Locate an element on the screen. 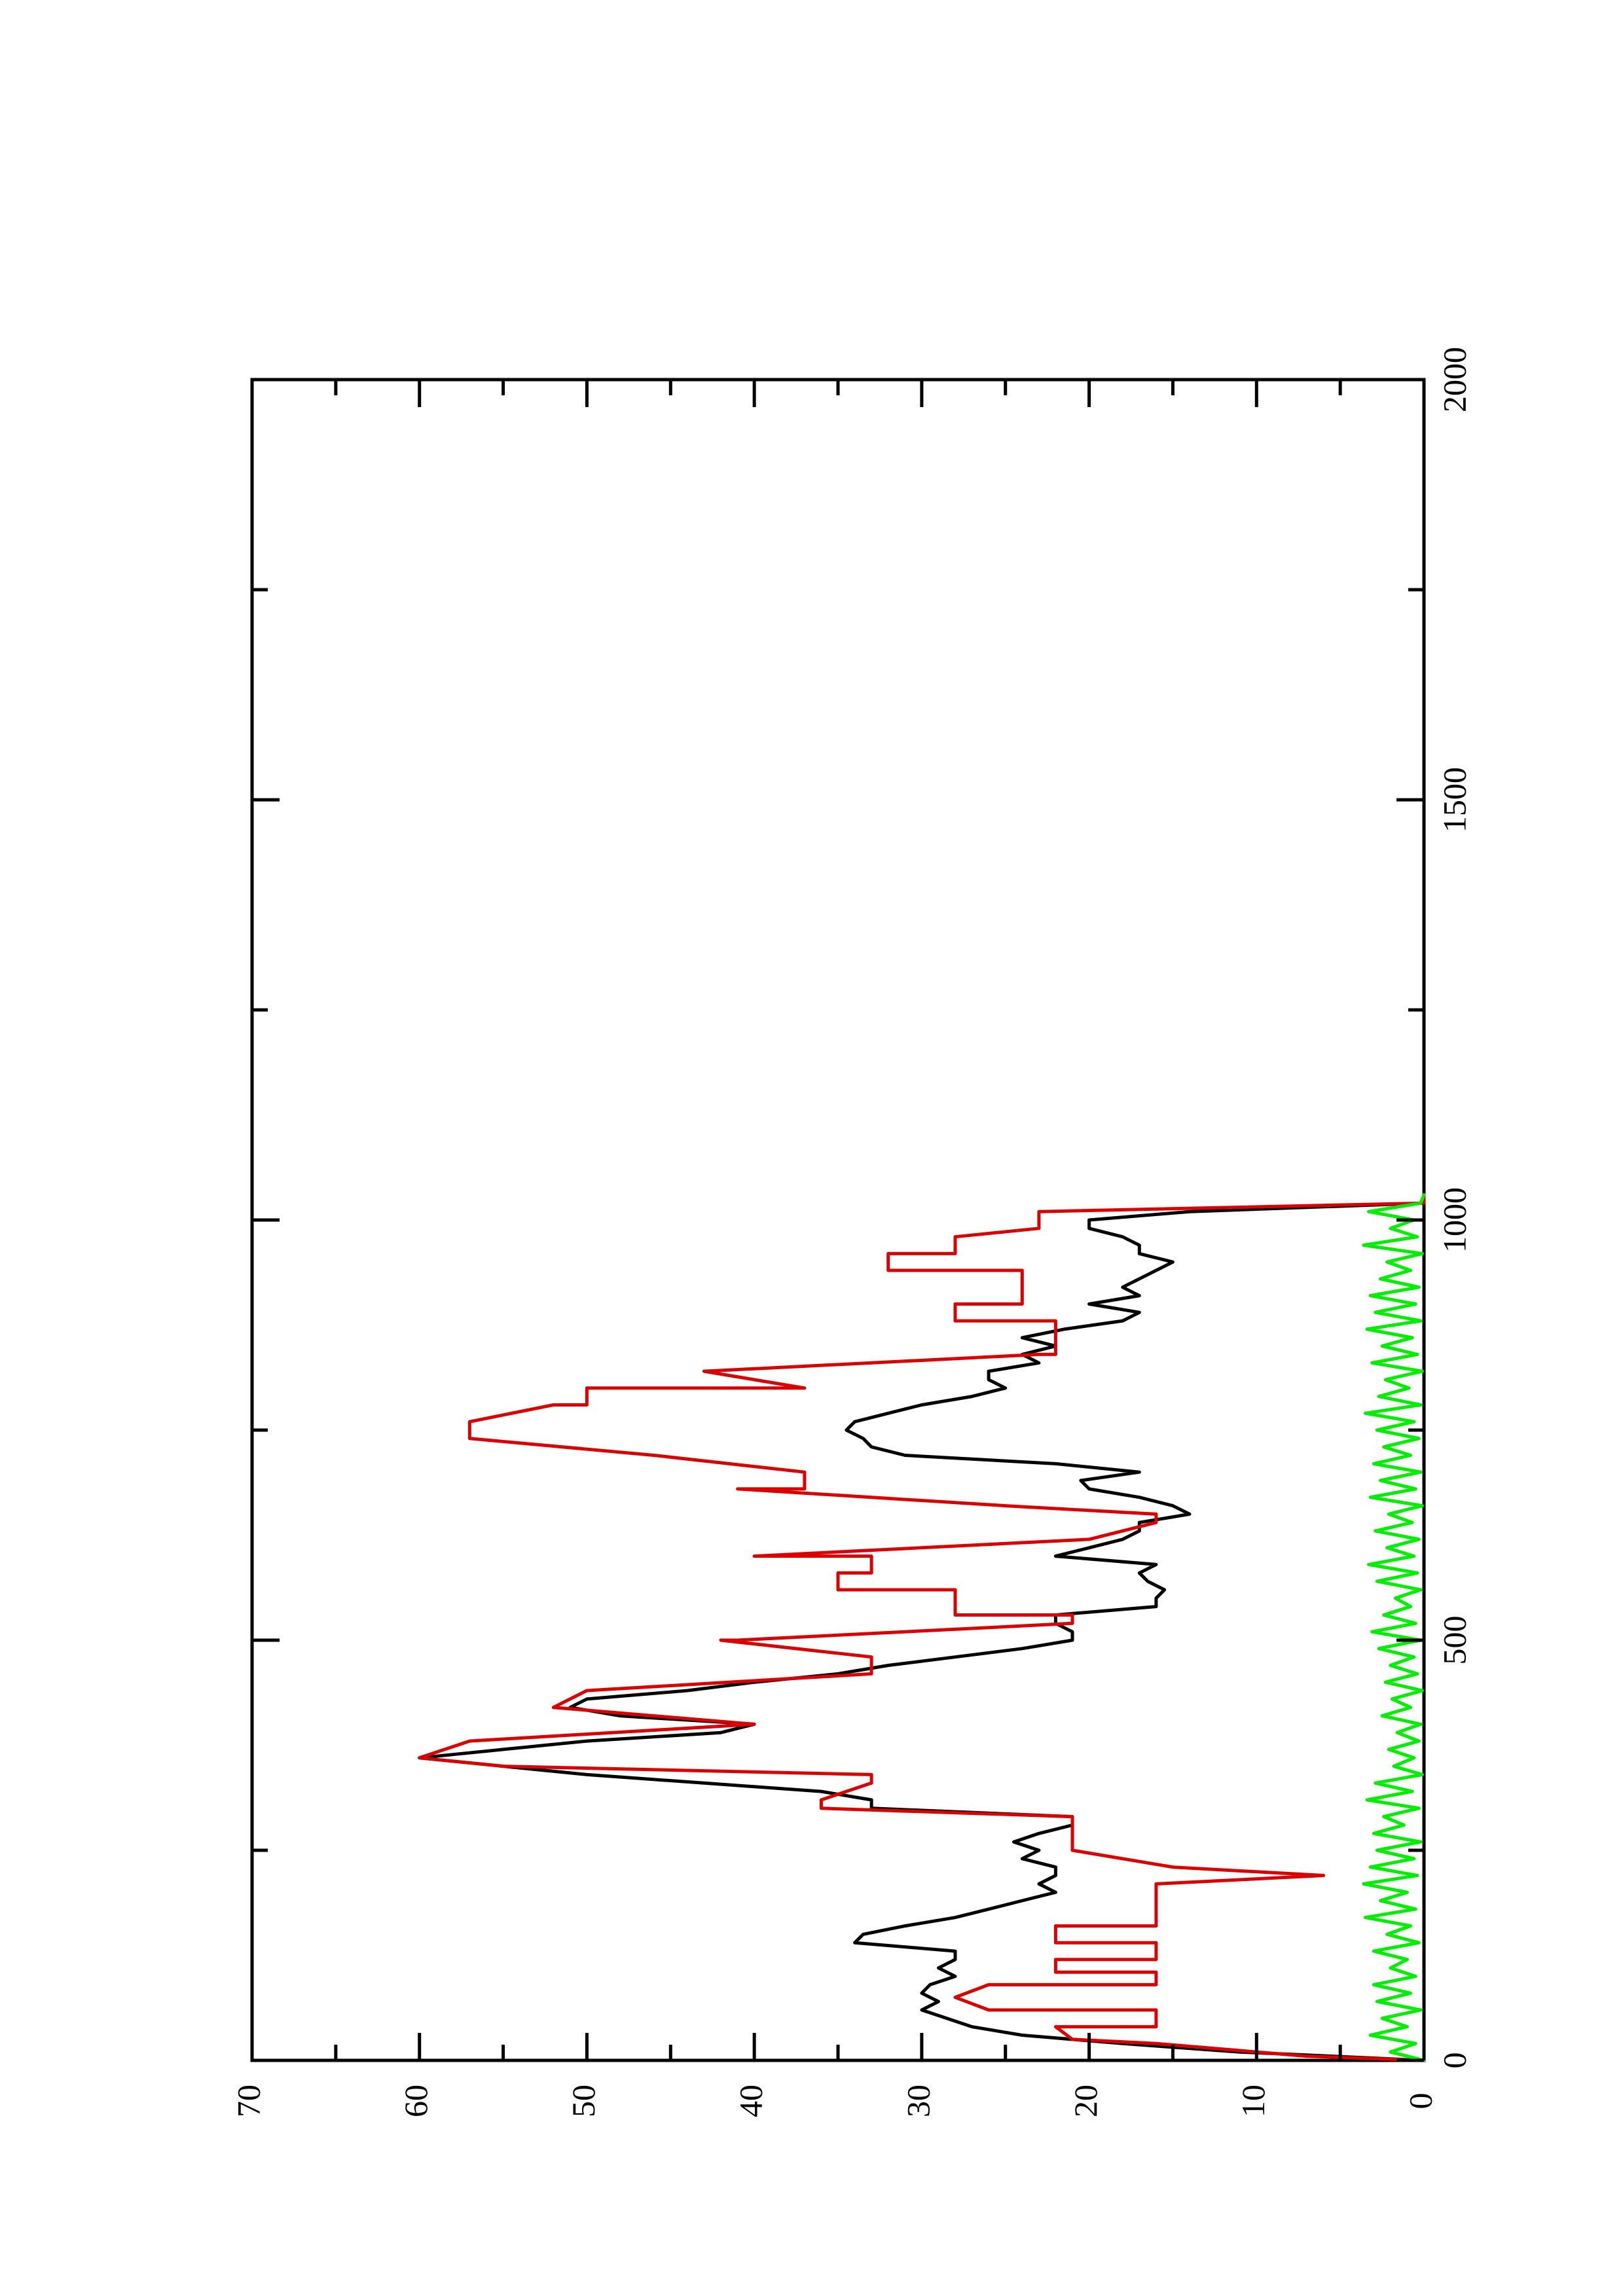 The width and height of the screenshot is (1623, 2296). y-tick-label: 20 is located at coordinates (1085, 2101).